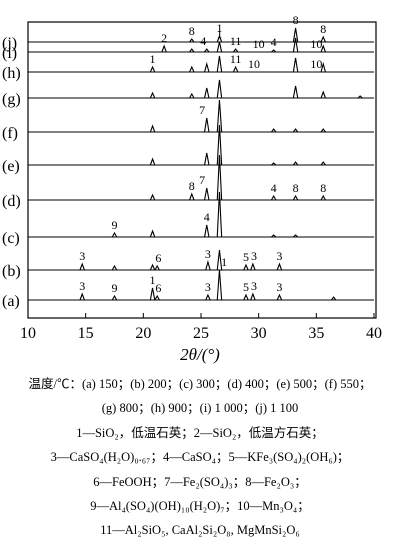 This screenshot has width=400, height=551. I want to click on x-axis-label: 2θ/(°), so click(200, 354).